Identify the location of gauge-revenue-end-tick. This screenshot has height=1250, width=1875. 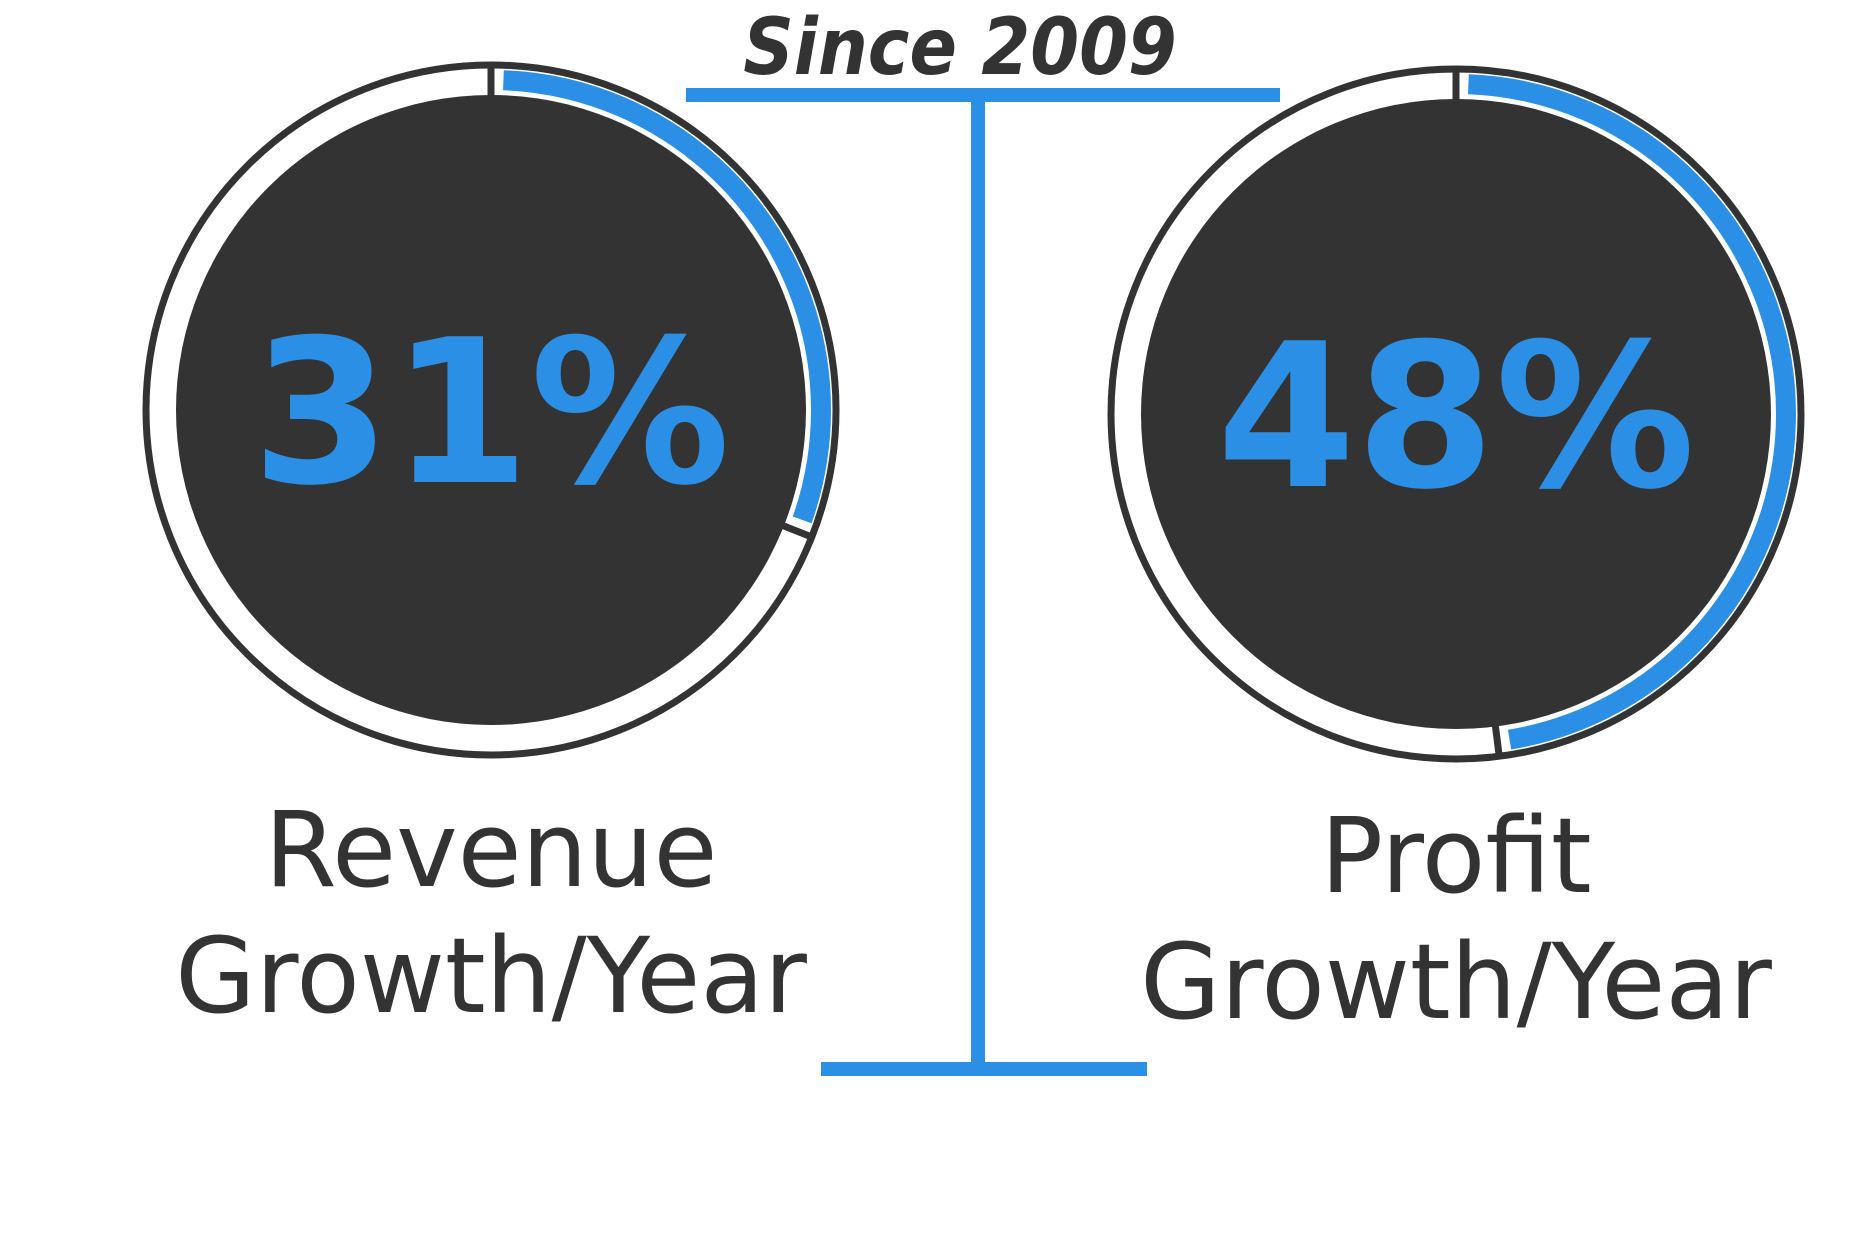
(797, 531).